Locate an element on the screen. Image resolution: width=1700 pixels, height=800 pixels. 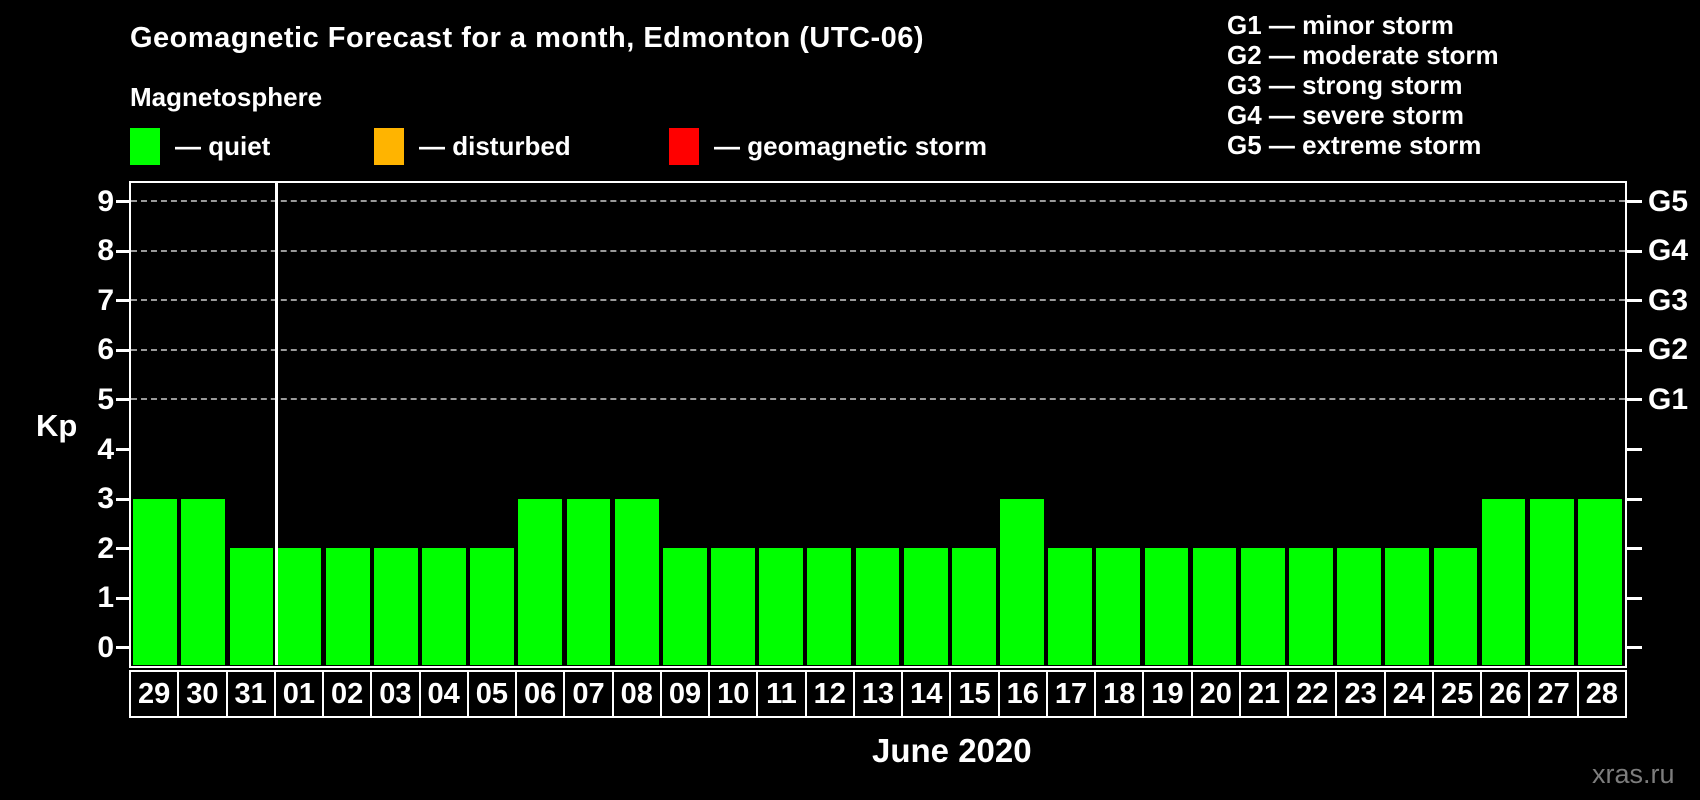
y-axis-label: Kp is located at coordinates (57, 425).